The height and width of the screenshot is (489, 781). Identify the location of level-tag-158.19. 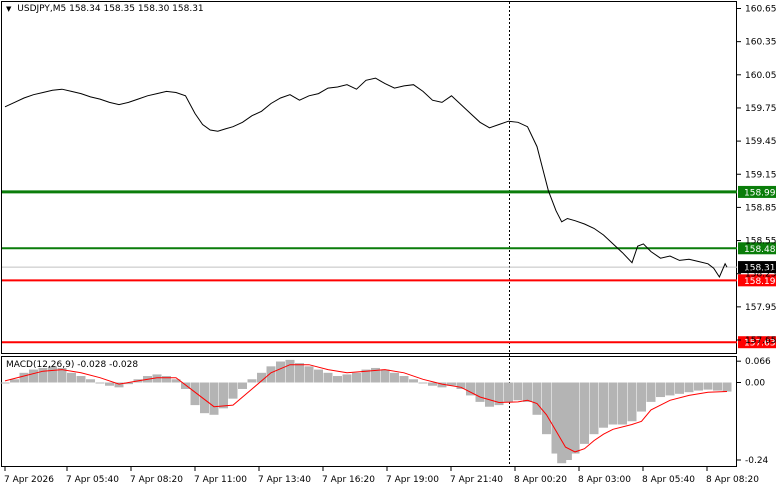
(757, 280).